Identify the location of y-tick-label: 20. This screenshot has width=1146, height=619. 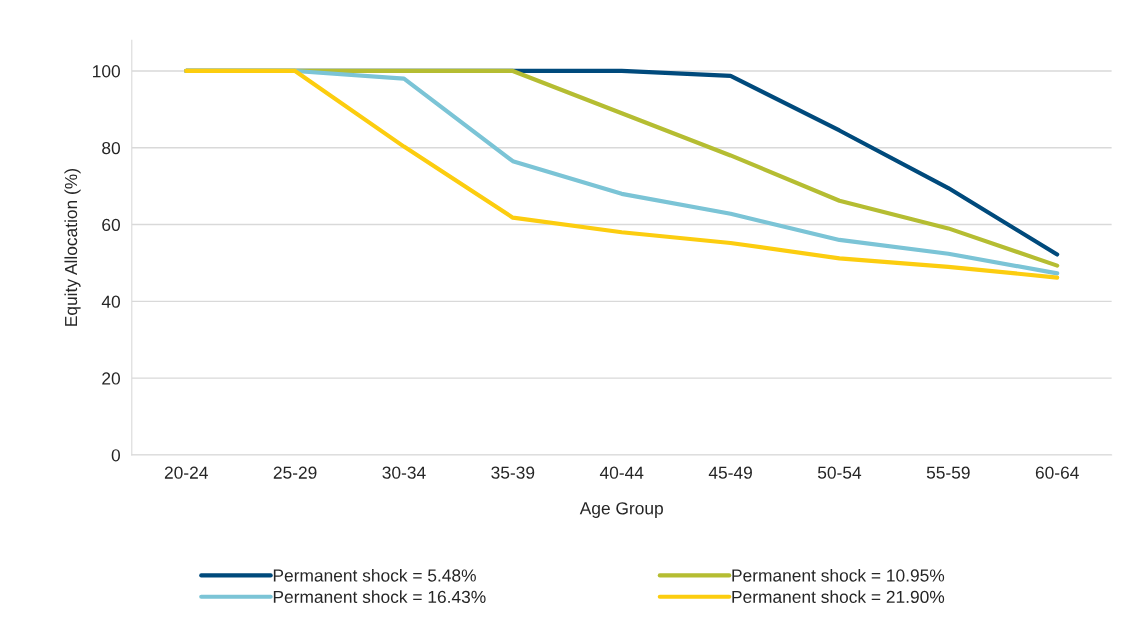
(111, 378).